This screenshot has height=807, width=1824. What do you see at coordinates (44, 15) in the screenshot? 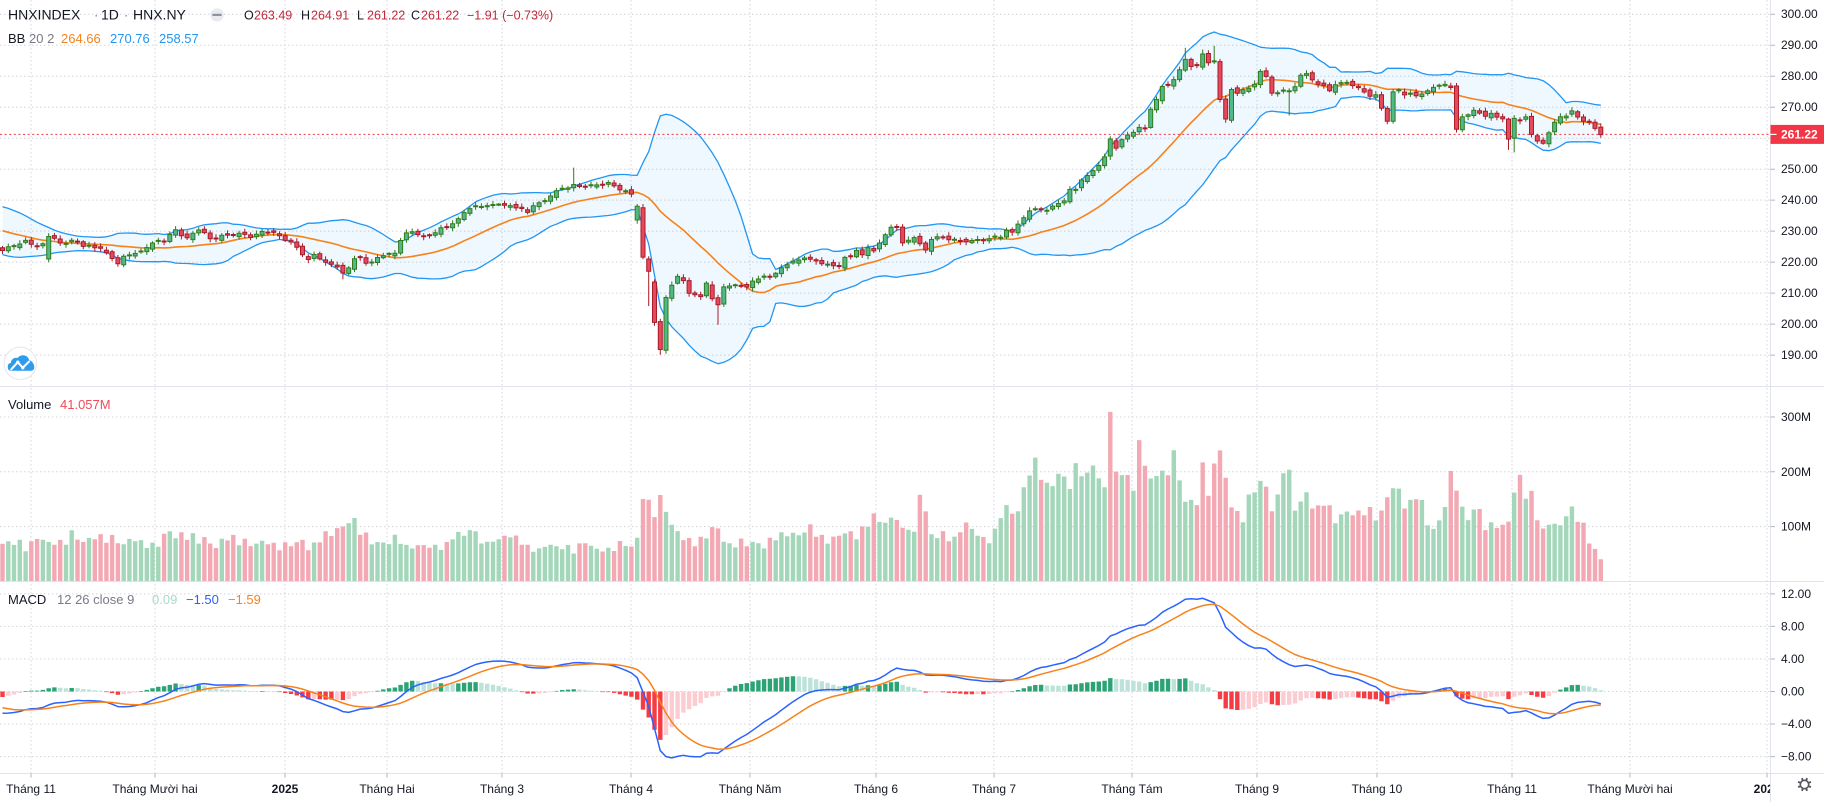
I see `svg-text: HNXINDEX` at bounding box center [44, 15].